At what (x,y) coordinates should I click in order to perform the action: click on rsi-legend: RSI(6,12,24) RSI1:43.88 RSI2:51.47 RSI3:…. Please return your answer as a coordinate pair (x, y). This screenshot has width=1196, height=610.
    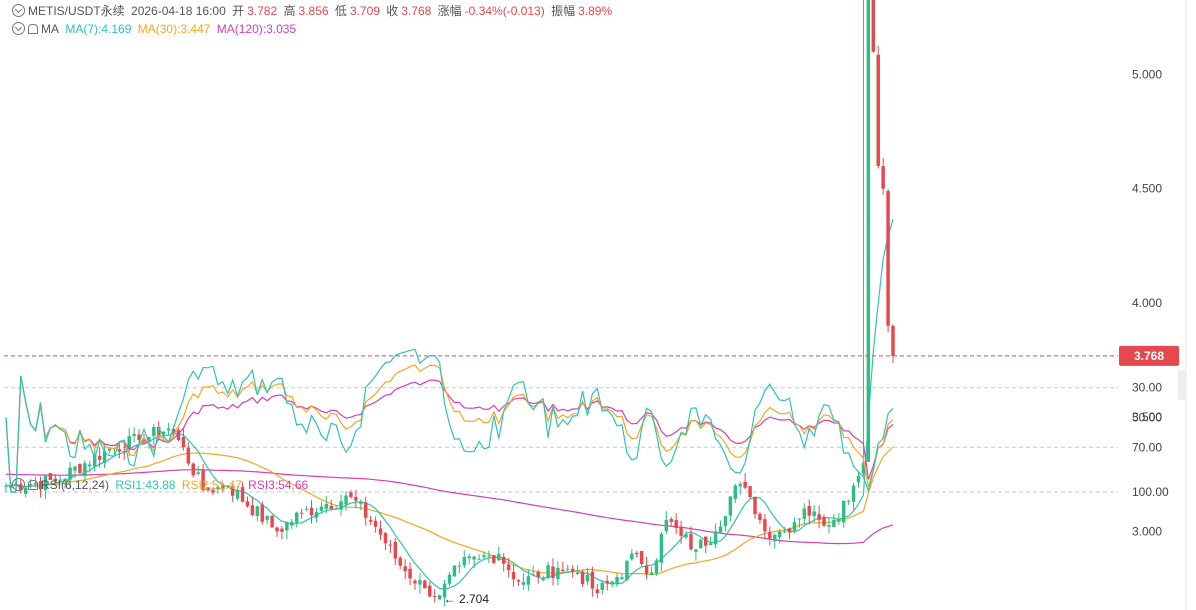
    Looking at the image, I should click on (161, 485).